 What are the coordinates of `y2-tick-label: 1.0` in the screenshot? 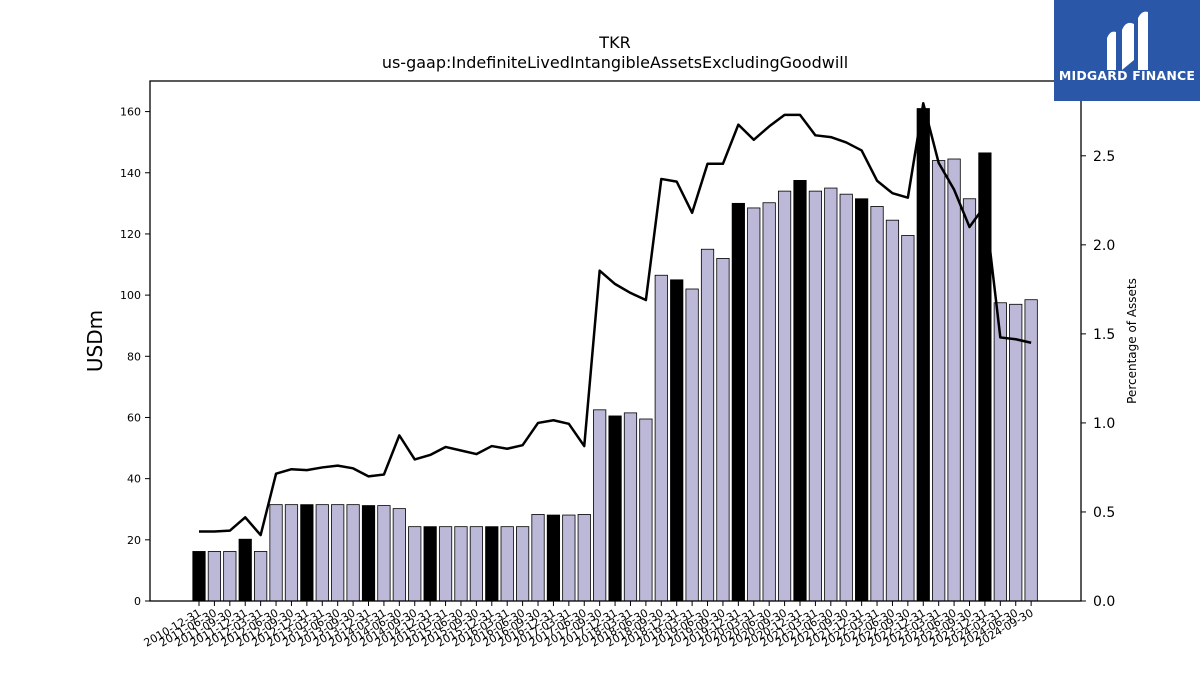 It's located at (1104, 424).